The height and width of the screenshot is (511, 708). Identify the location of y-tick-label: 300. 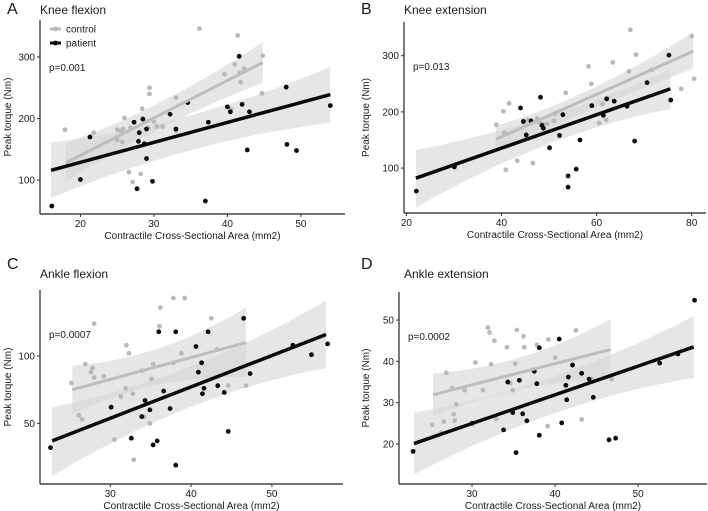
(390, 56).